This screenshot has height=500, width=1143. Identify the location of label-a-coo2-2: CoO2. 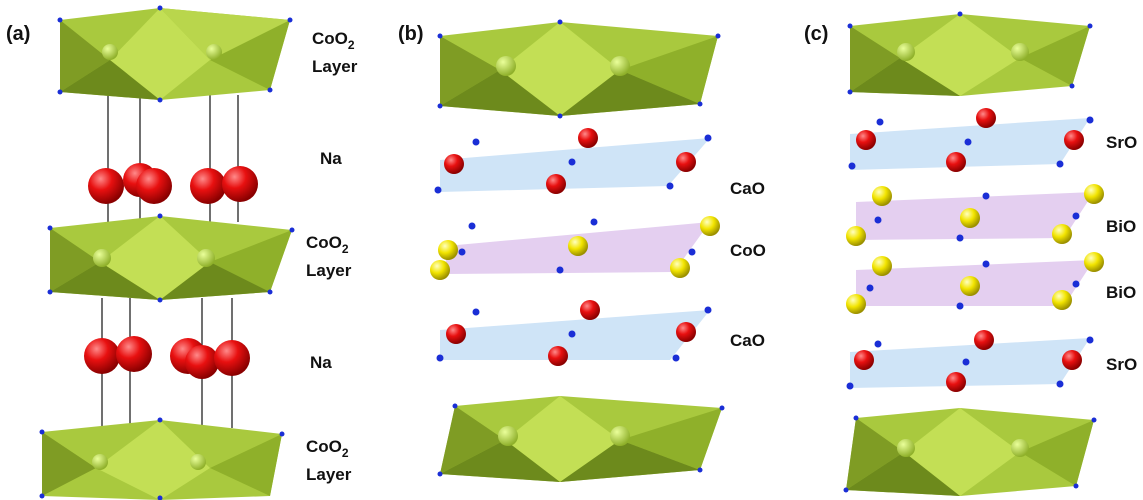
(327, 244).